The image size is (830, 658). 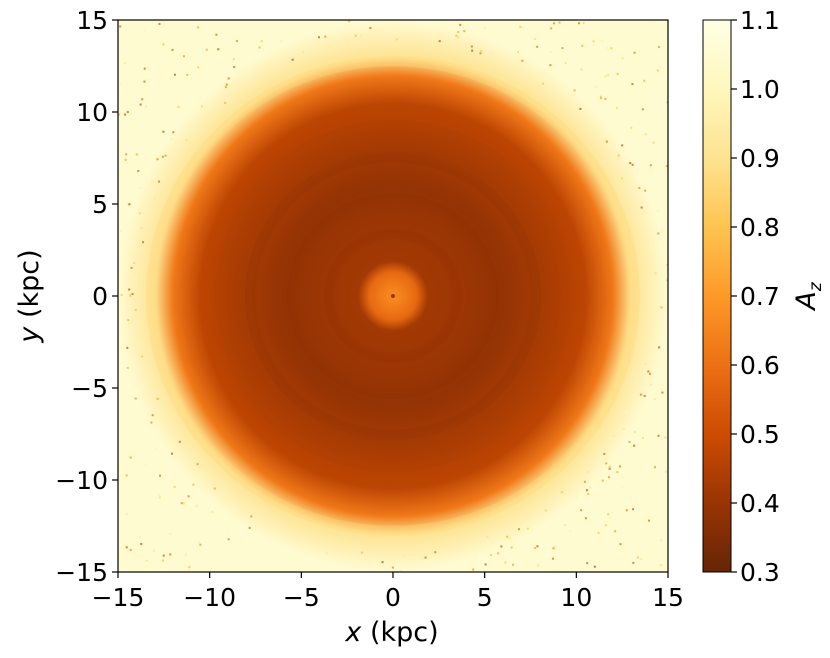 I want to click on y-tick-label: −5, so click(x=89, y=388).